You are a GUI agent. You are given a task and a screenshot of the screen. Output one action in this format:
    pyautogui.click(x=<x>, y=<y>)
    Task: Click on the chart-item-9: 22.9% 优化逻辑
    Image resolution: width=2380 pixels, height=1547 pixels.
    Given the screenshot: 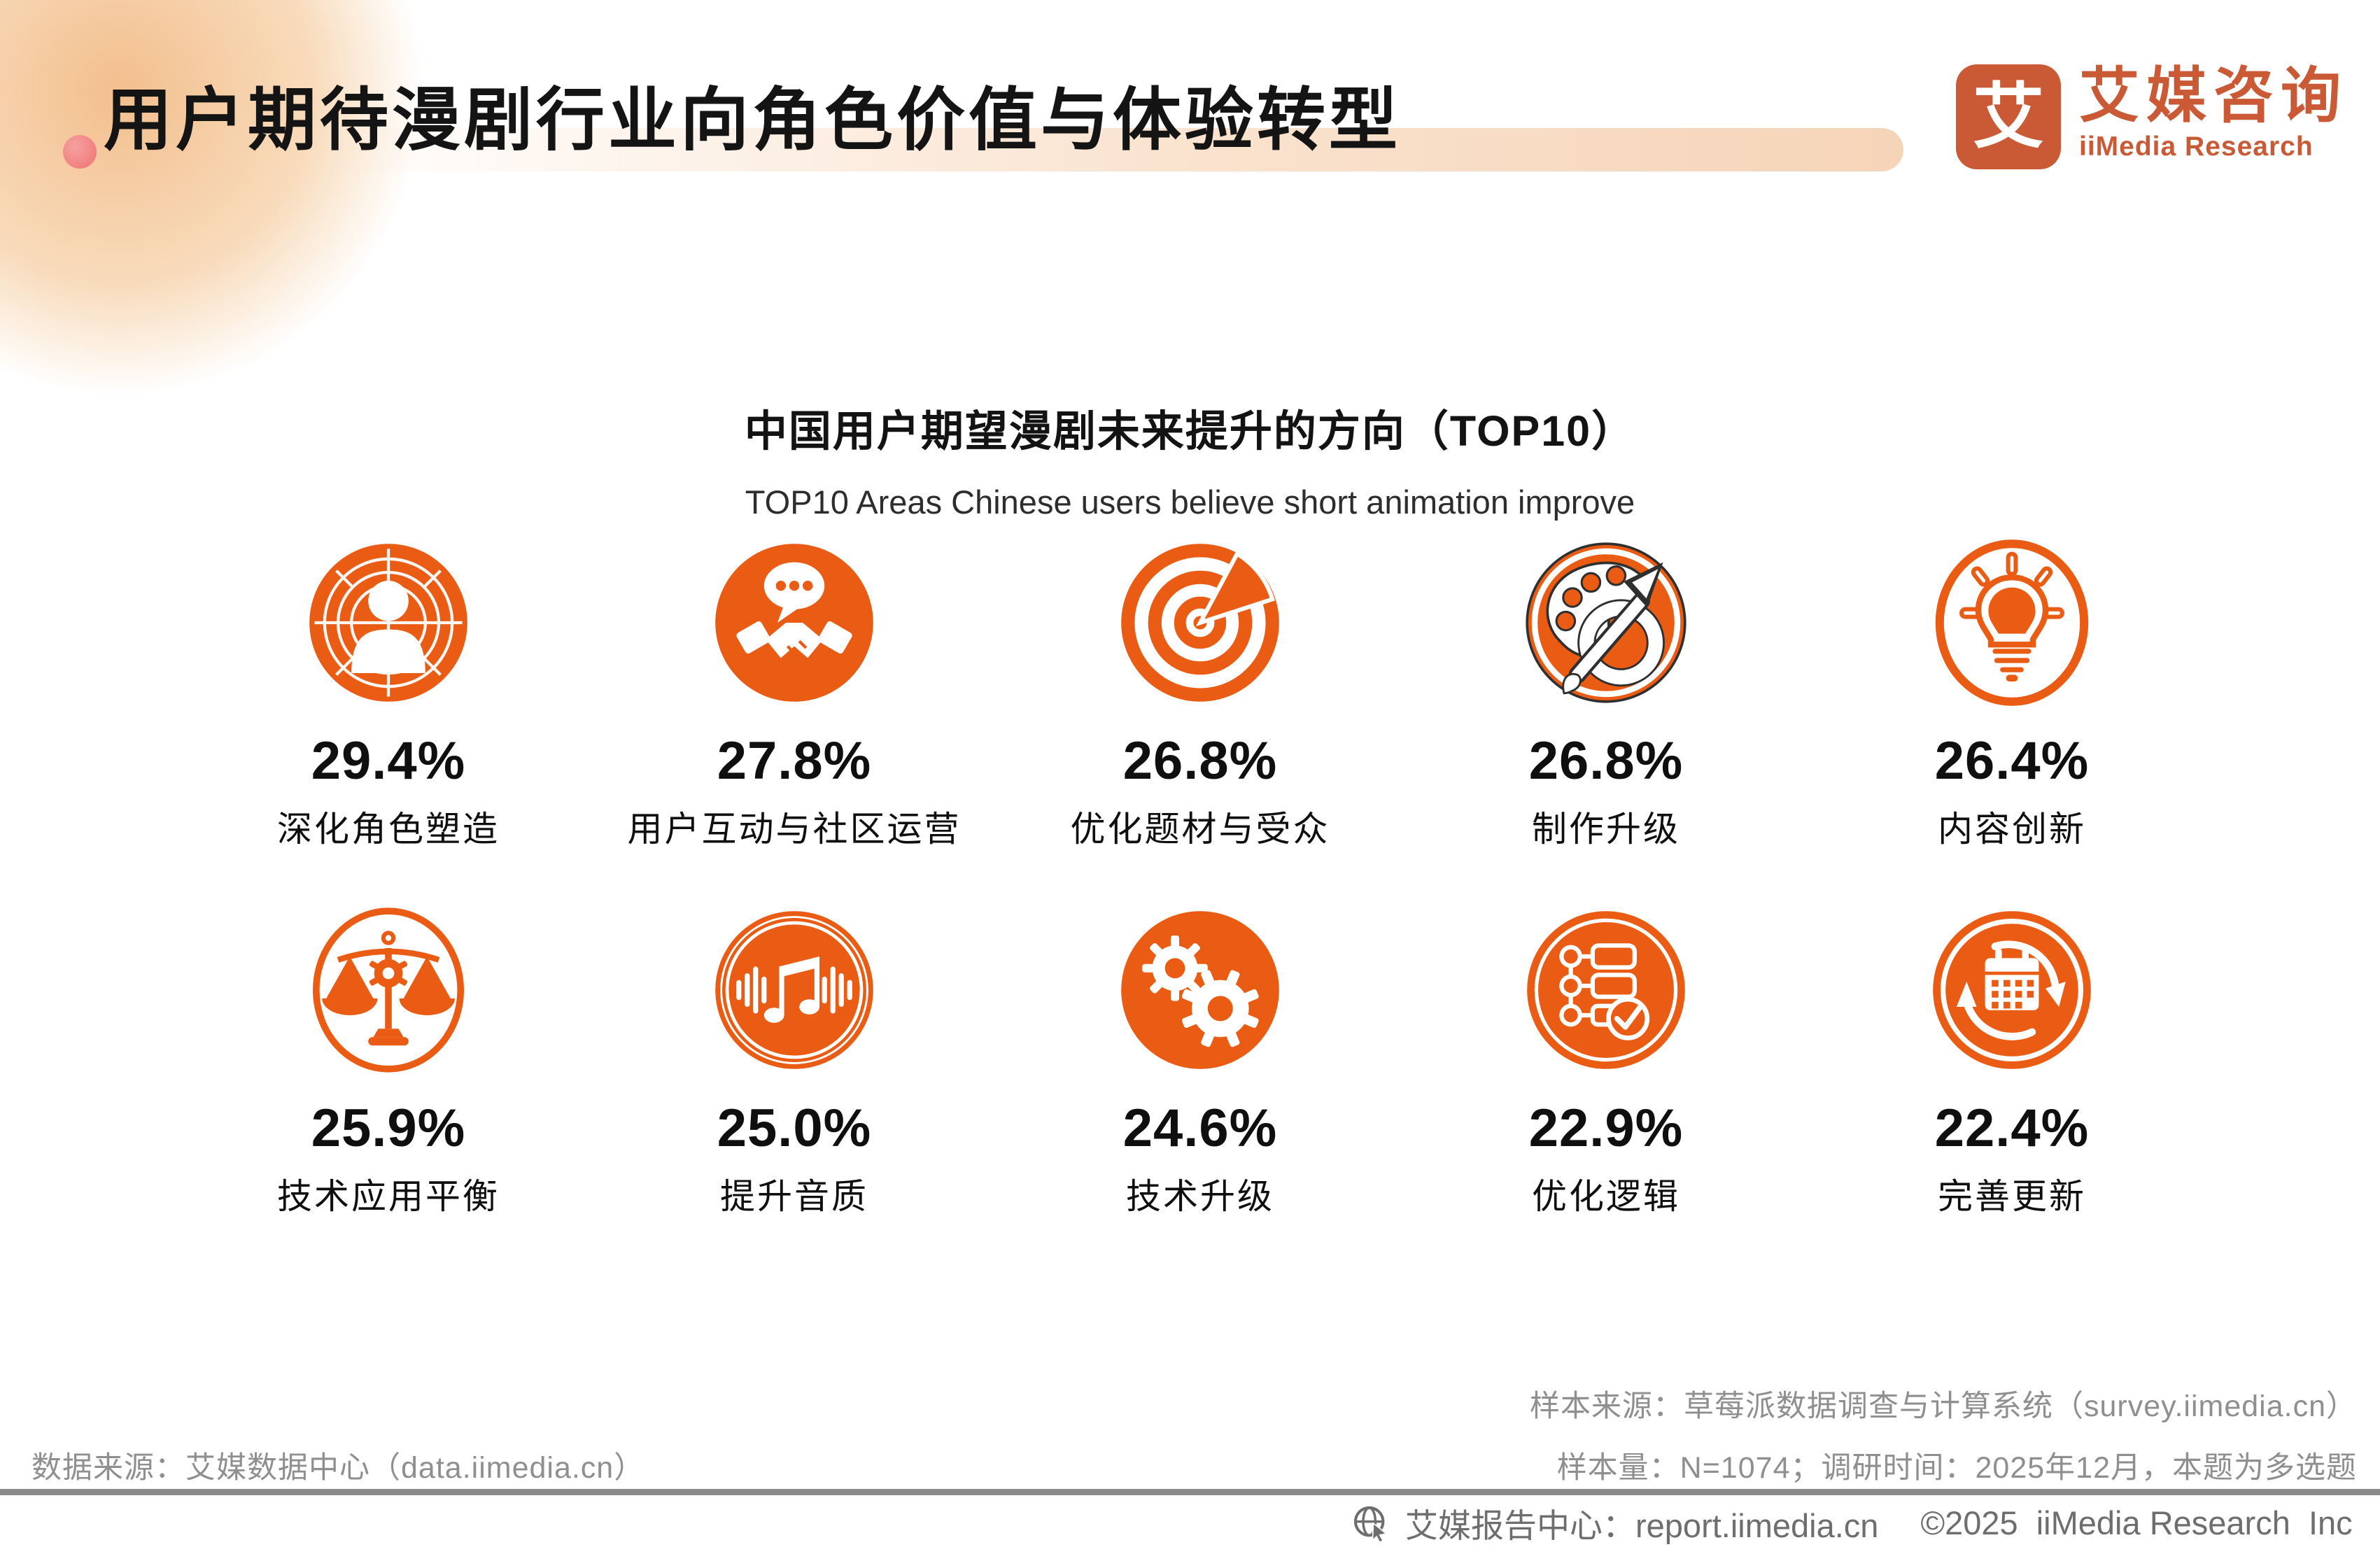 What is the action you would take?
    pyautogui.click(x=1606, y=1061)
    